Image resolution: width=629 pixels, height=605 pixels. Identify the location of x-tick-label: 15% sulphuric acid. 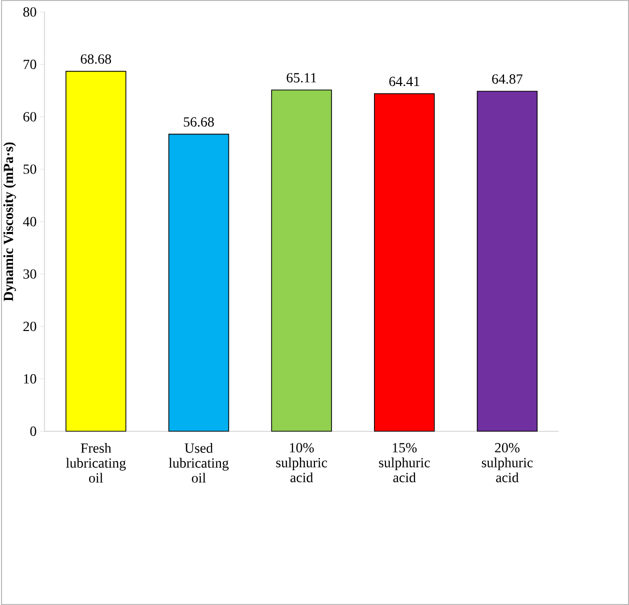
(404, 462).